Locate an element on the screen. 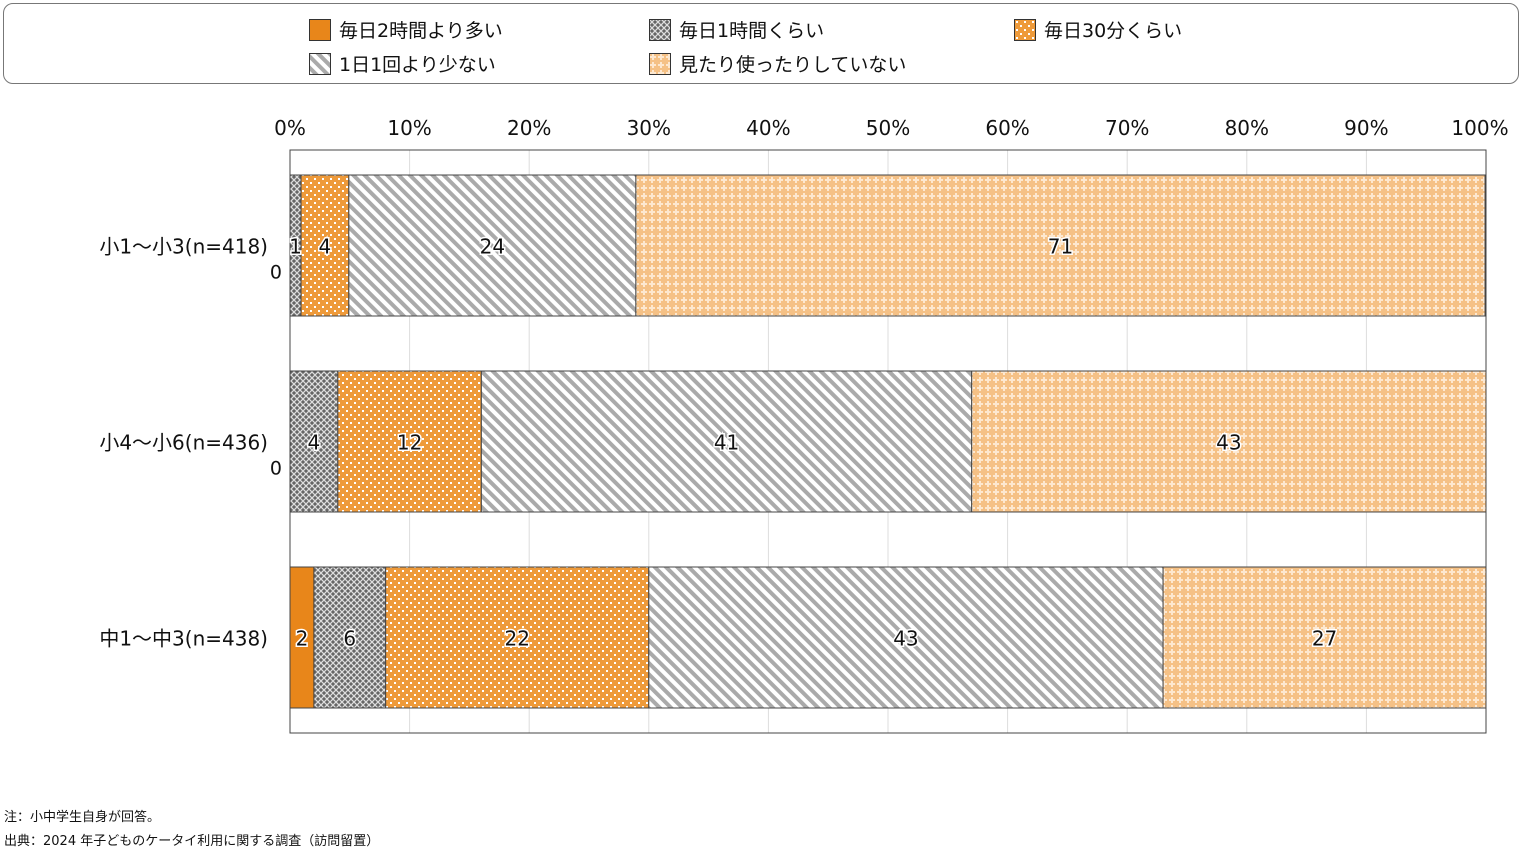  data-label: 1 is located at coordinates (295, 247).